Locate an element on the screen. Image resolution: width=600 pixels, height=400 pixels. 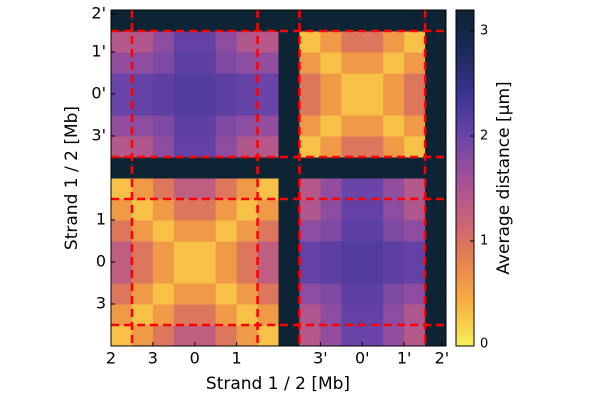
colorbar-tick-label: 2 is located at coordinates (484, 136).